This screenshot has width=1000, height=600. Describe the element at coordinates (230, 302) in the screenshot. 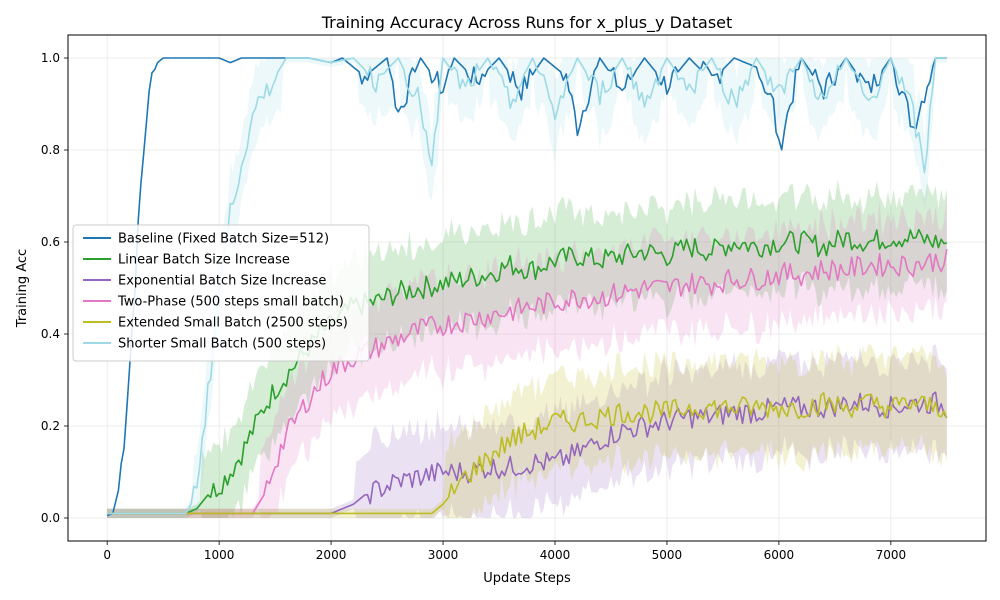

I see `legend-label: Two-Phase (500 steps small batch)` at that location.